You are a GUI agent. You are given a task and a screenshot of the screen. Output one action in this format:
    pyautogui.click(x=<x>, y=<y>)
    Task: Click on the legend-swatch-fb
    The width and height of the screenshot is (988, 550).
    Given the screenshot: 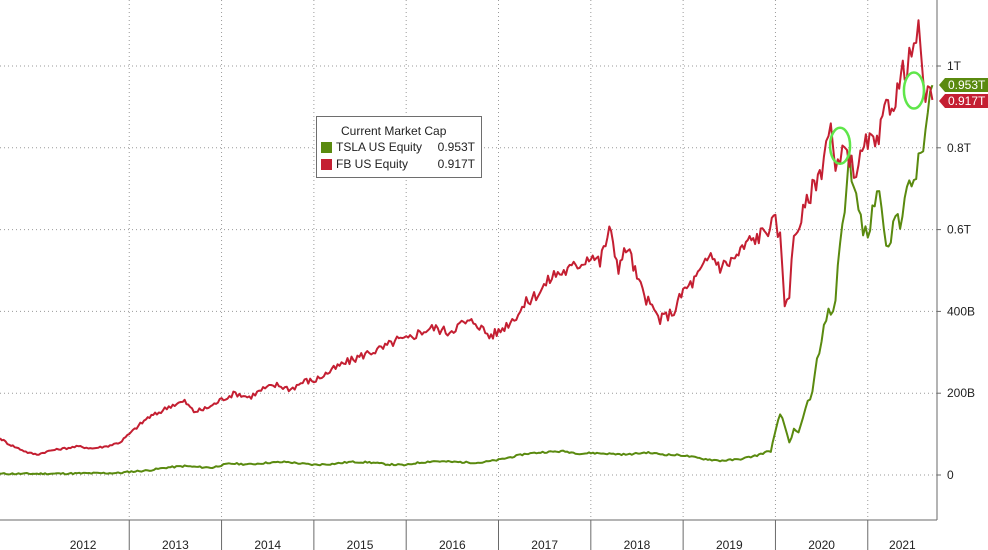 What is the action you would take?
    pyautogui.click(x=326, y=164)
    